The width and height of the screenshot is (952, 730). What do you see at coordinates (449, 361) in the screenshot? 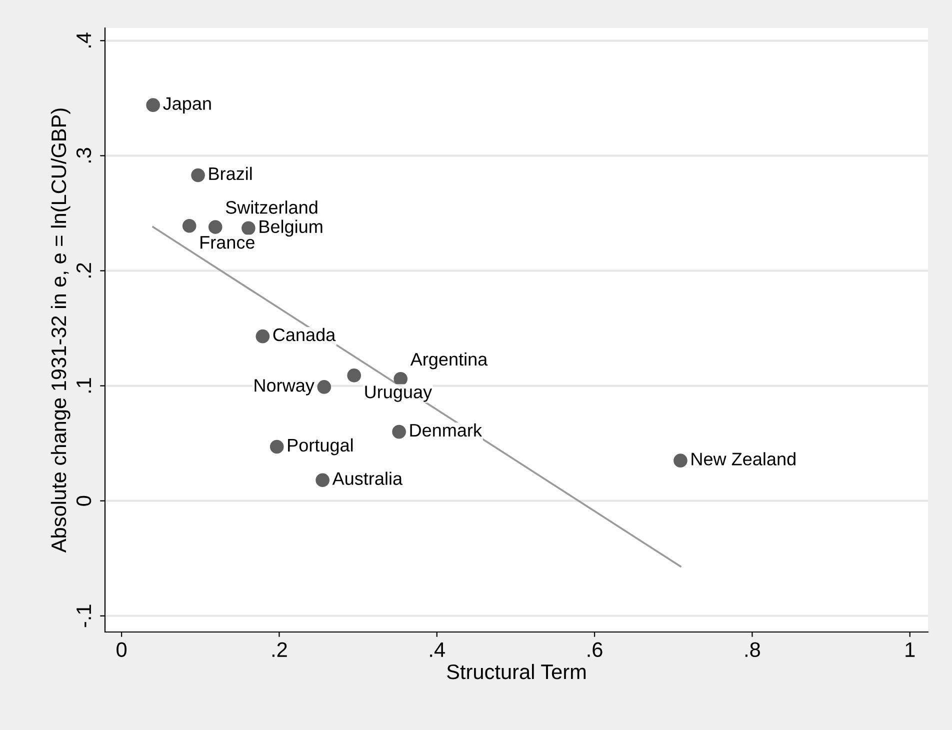
I see `annotation: Argentina` at bounding box center [449, 361].